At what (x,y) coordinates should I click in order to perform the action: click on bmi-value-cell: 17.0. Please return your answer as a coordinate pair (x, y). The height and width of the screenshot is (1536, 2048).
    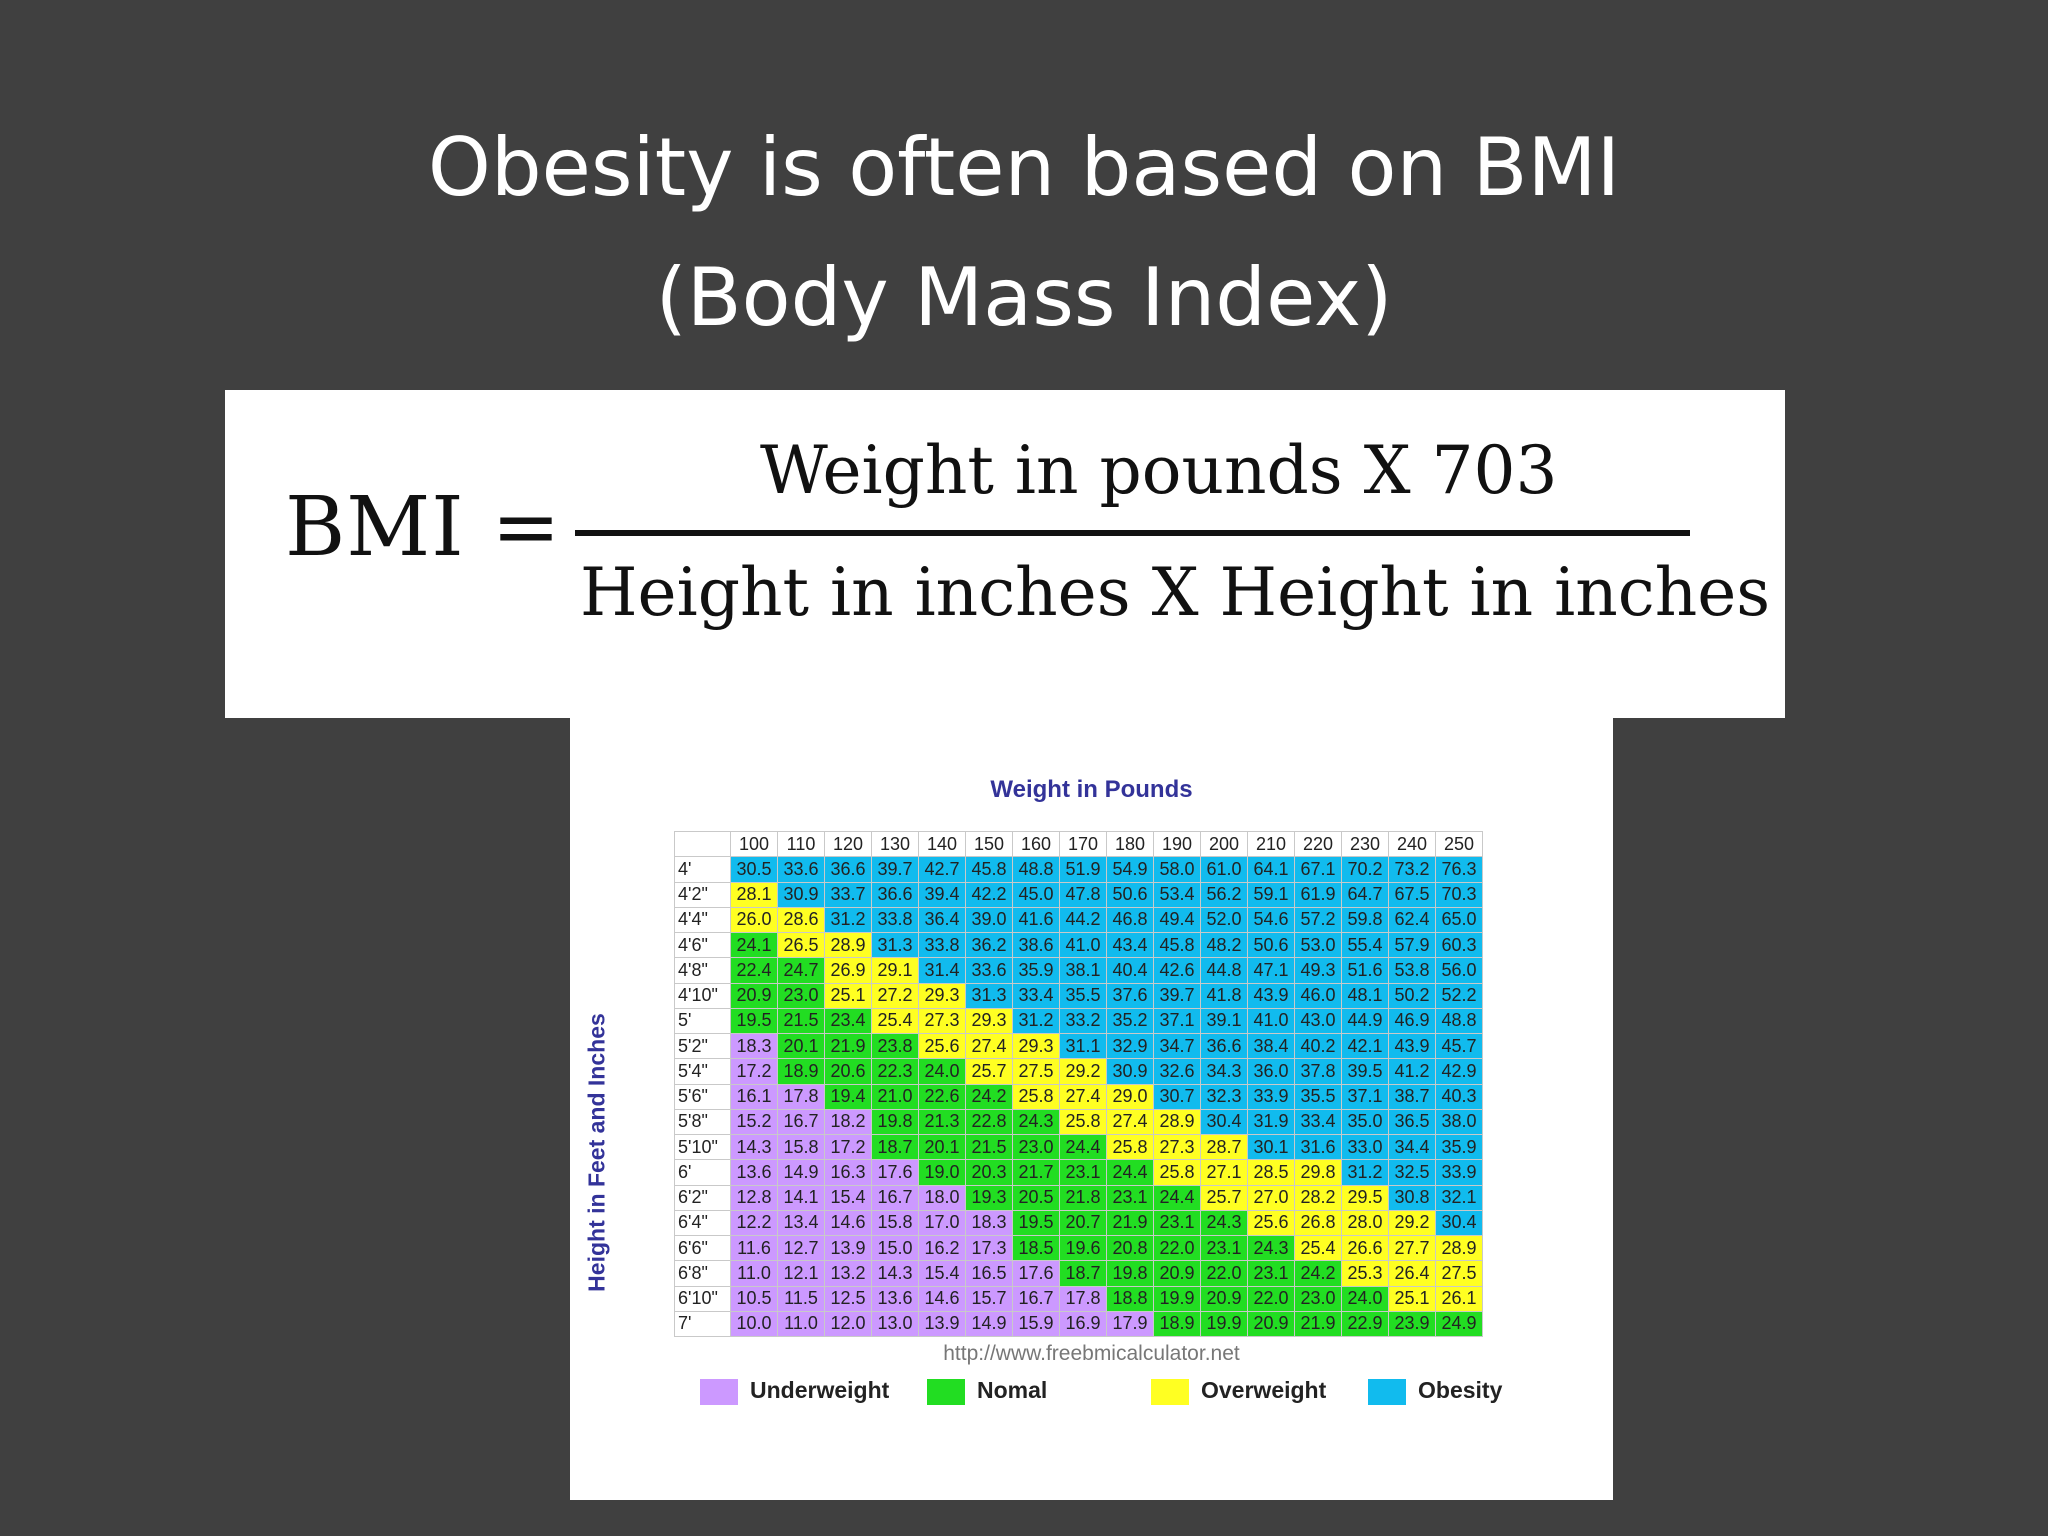
    Looking at the image, I should click on (942, 1223).